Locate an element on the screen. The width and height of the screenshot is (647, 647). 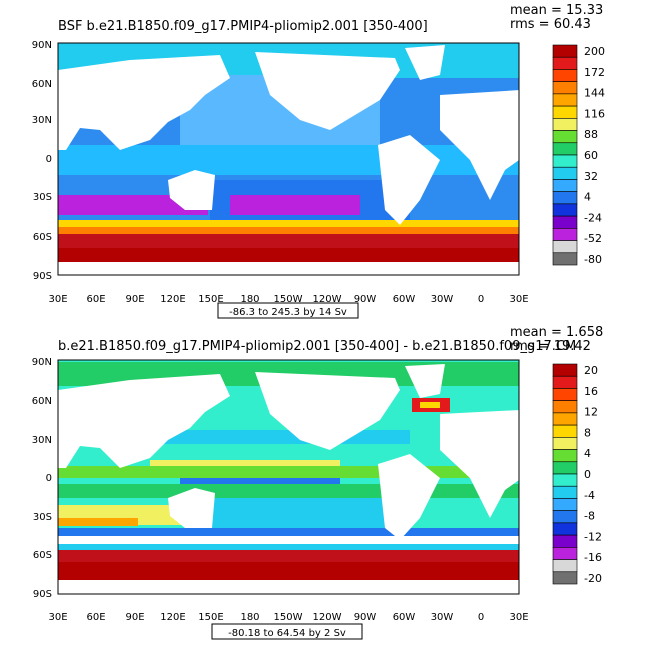
colorbar-label: 172 is located at coordinates (594, 72).